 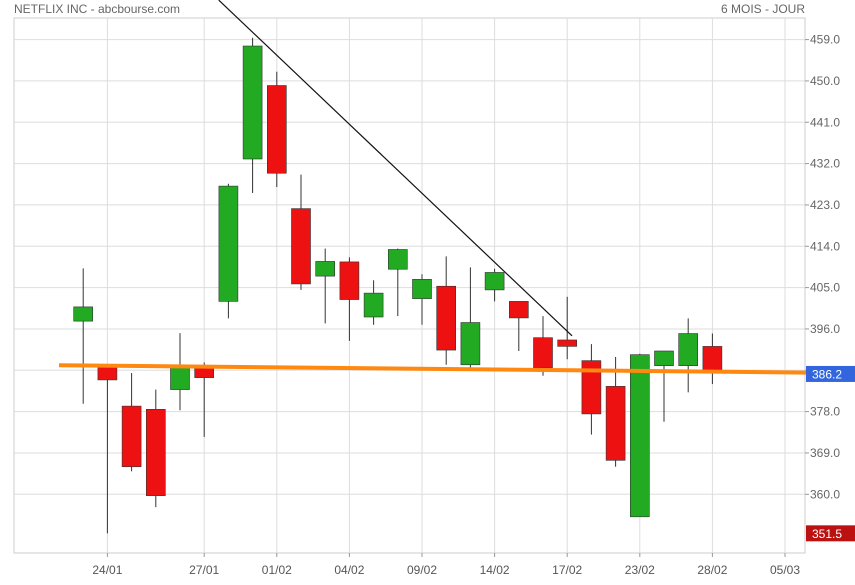 I want to click on x-tick-label: 24/01, so click(x=107, y=570).